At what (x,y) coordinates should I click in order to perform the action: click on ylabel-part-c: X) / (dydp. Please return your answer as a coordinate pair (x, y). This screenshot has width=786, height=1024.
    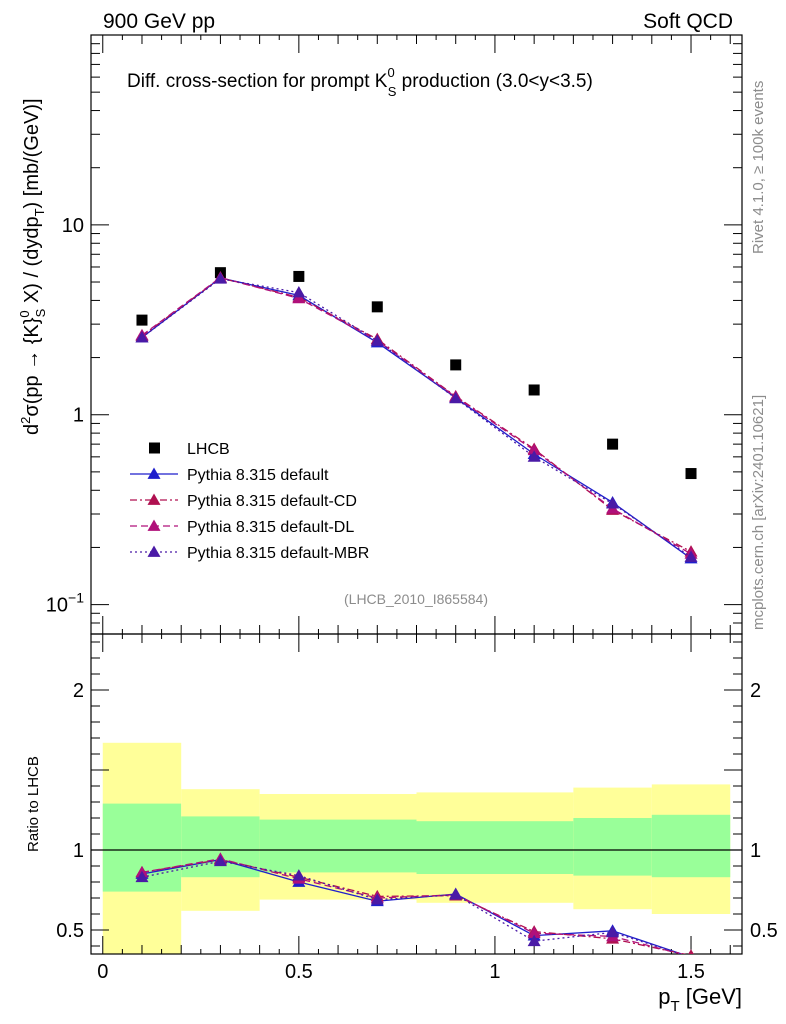
    Looking at the image, I should click on (32, 262).